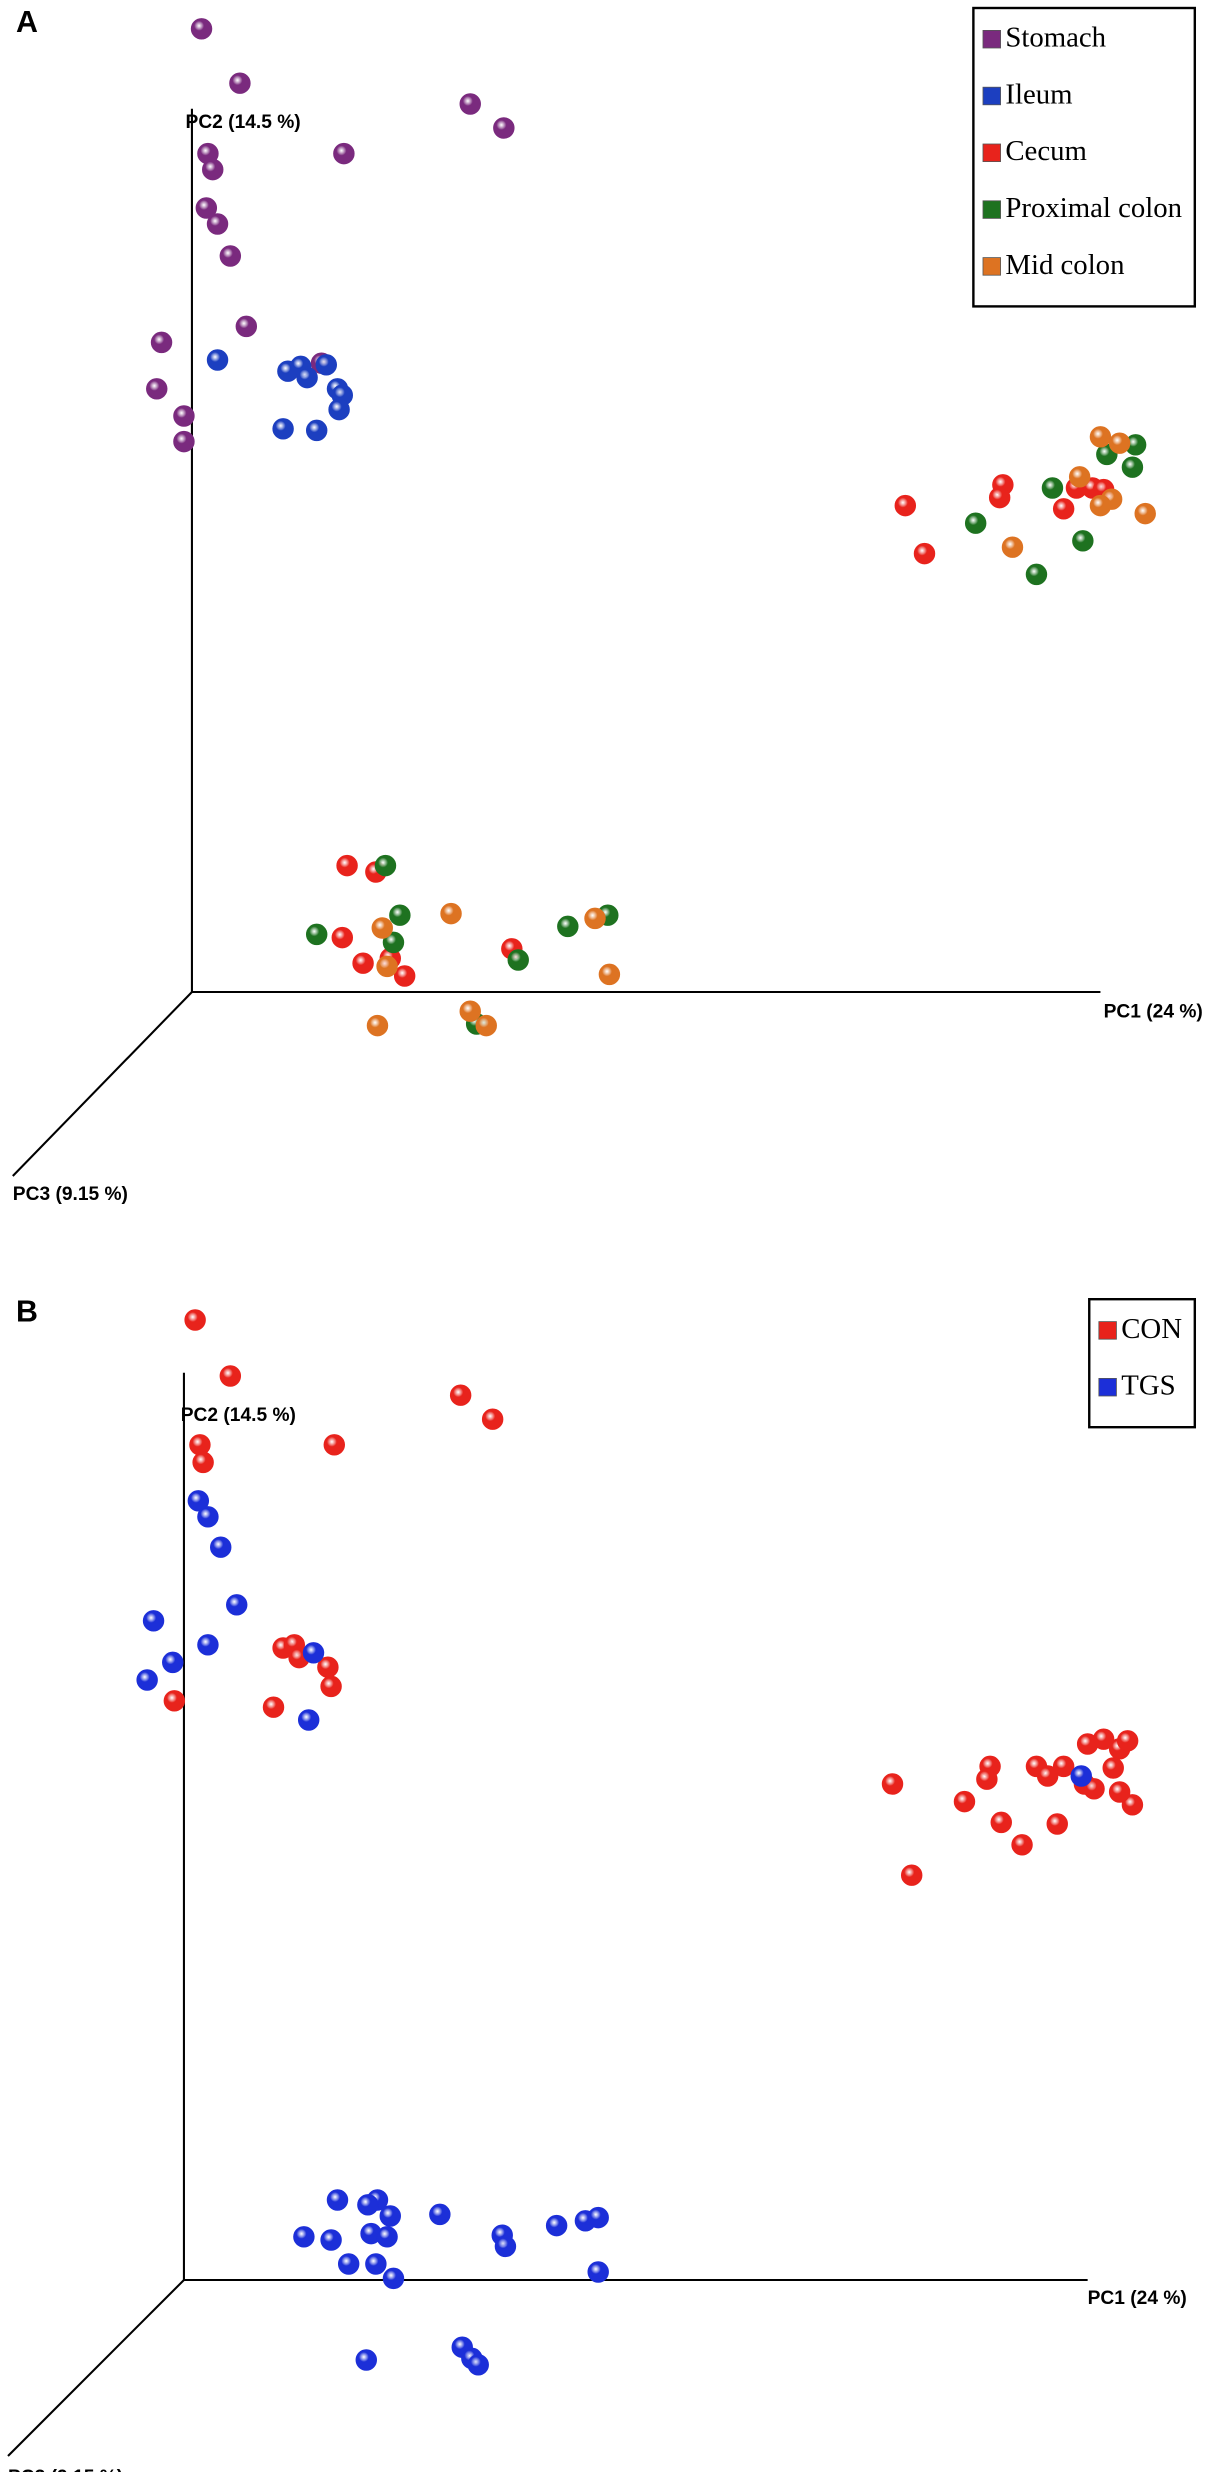 Image resolution: width=1222 pixels, height=2472 pixels. I want to click on y-axis-label: PC2 (14.5 %), so click(238, 1415).